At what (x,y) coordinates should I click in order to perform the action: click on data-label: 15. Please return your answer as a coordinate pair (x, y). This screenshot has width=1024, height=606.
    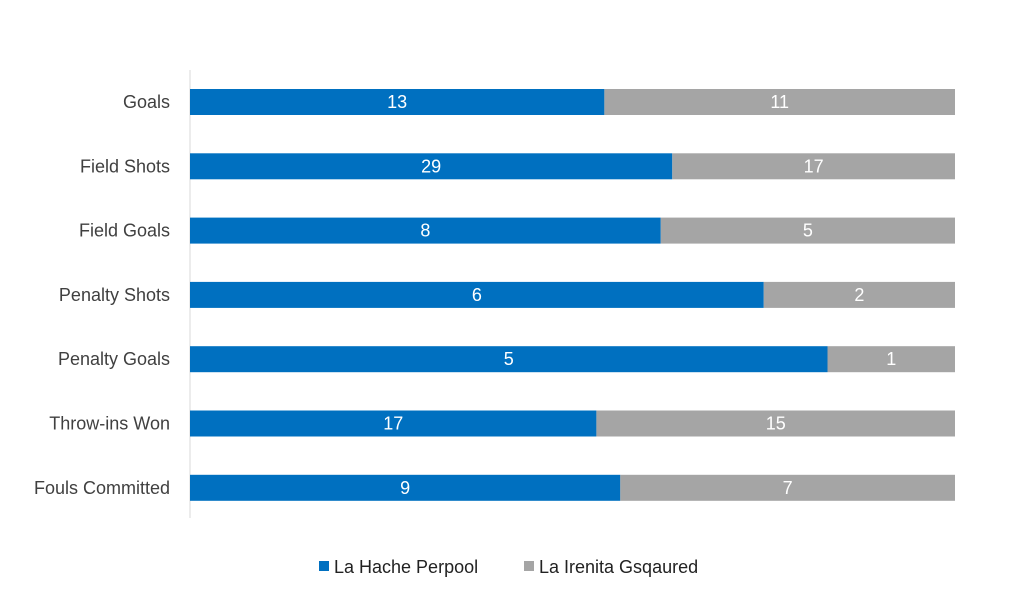
    Looking at the image, I should click on (776, 424).